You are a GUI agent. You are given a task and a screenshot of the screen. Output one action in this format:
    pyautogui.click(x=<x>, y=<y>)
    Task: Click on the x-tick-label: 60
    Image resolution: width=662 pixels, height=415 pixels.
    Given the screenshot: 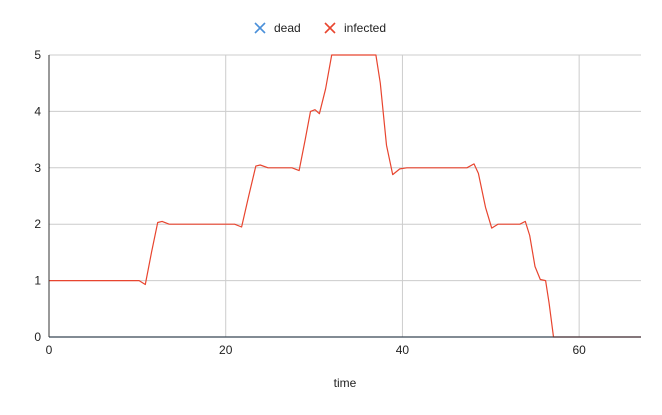 What is the action you would take?
    pyautogui.click(x=579, y=350)
    